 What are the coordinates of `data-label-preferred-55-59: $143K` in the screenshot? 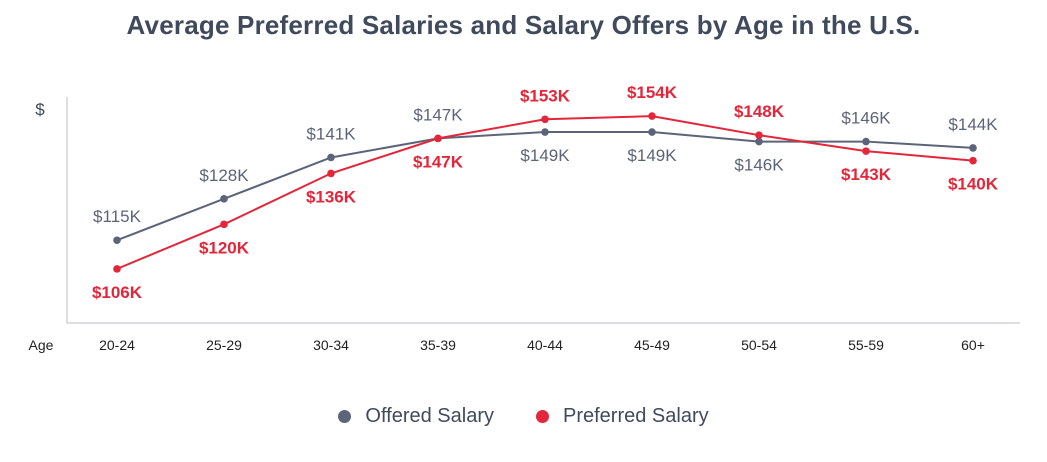 It's located at (866, 174).